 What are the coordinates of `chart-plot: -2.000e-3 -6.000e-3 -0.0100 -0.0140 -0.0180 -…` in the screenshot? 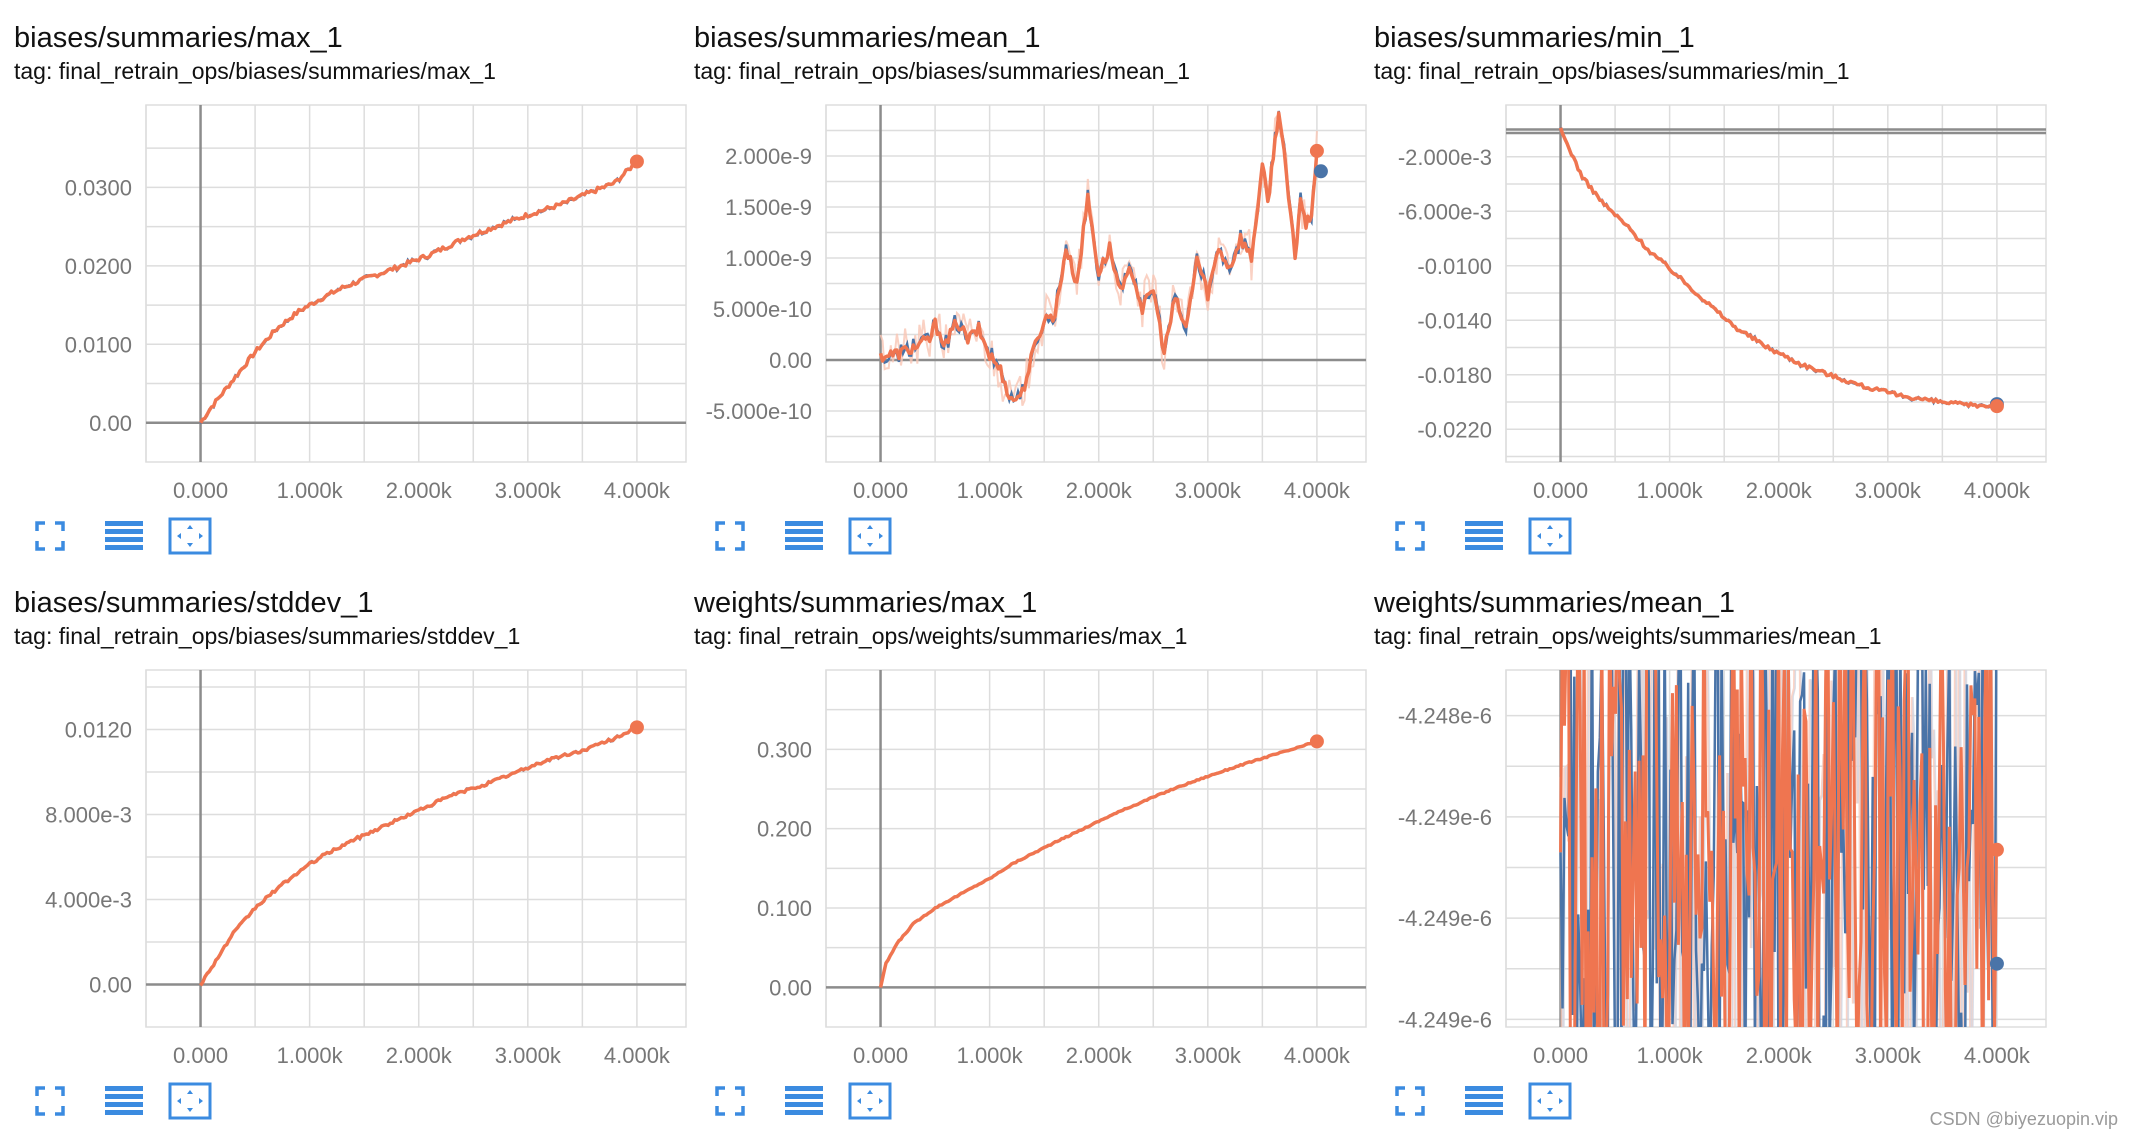 It's located at (1714, 260).